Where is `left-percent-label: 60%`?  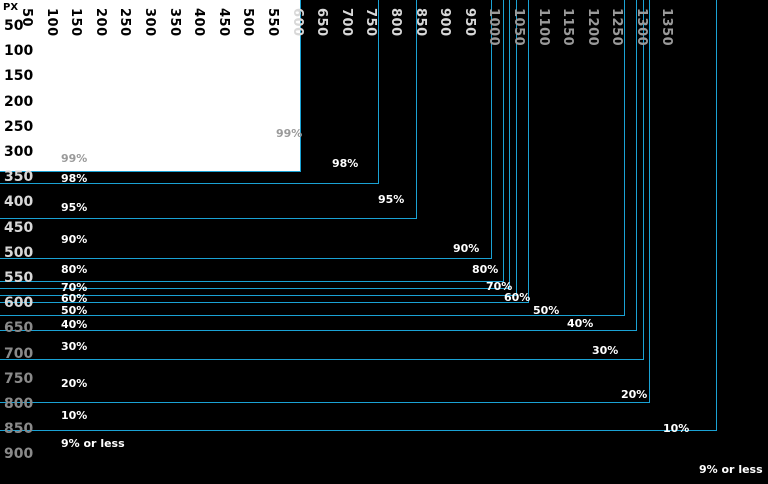
left-percent-label: 60% is located at coordinates (74, 298).